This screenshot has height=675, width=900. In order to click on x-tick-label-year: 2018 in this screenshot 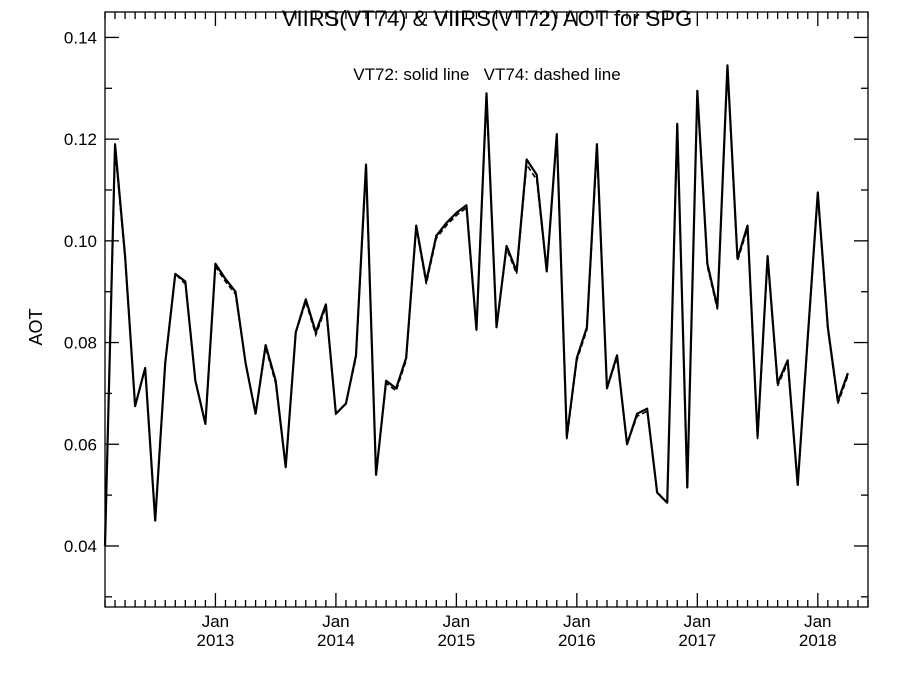, I will do `click(818, 640)`.